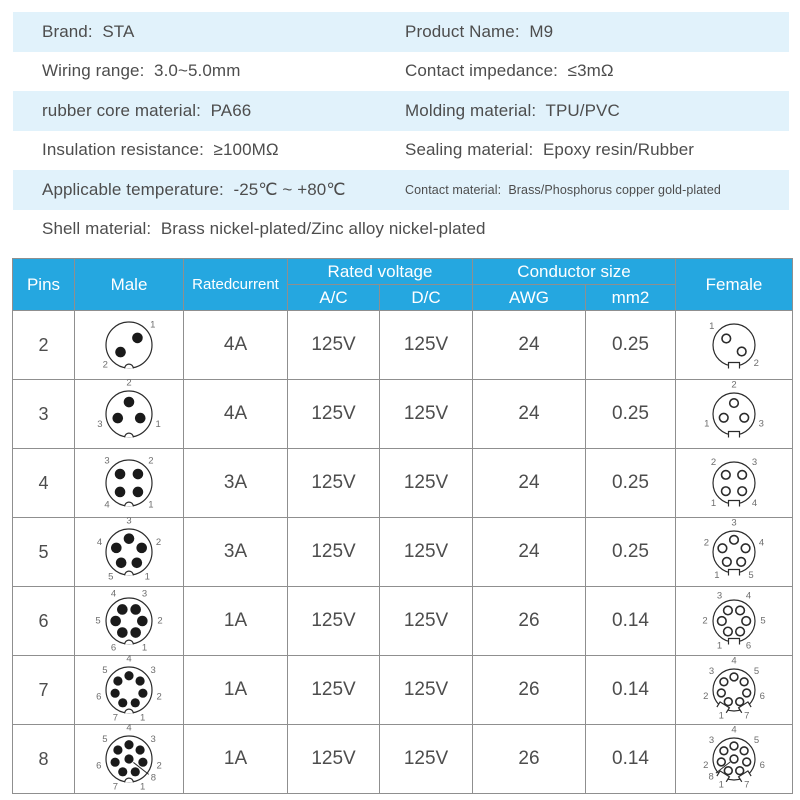 The height and width of the screenshot is (800, 800). I want to click on female-connector-diagram-5pin: 3 2 1 5 4, so click(734, 549).